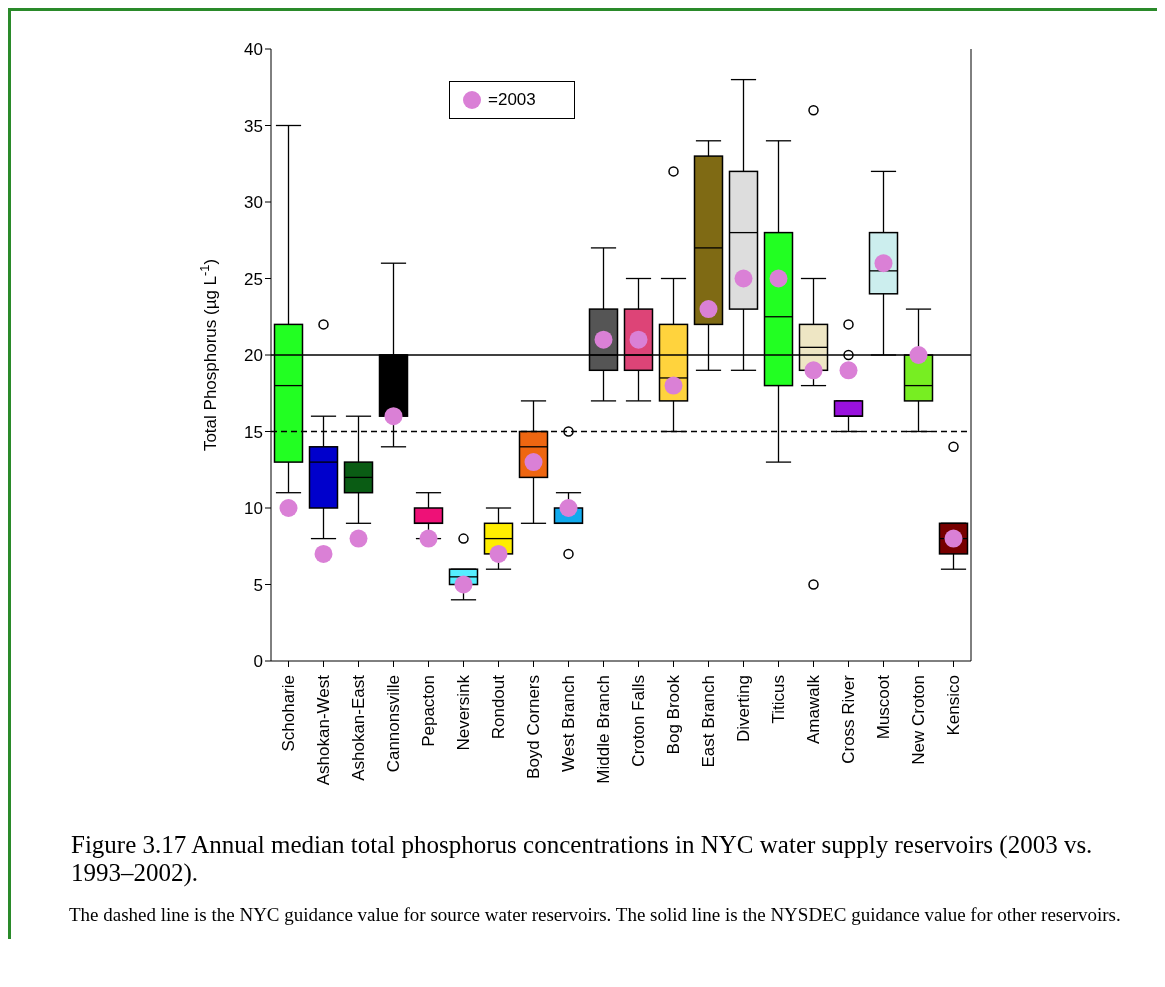 This screenshot has height=987, width=1165. I want to click on x-tick-label: Neversink, so click(463, 712).